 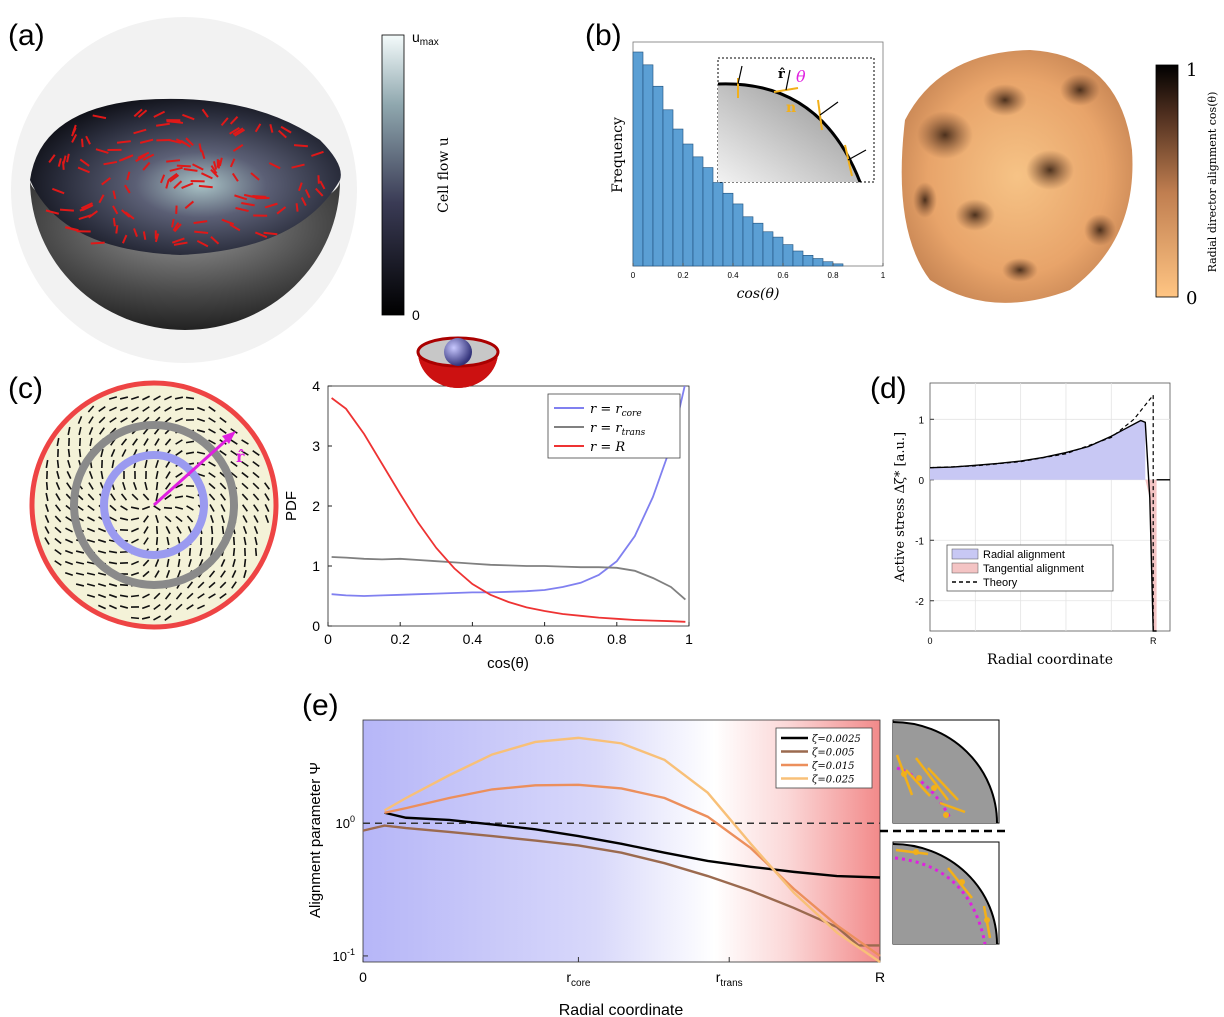 What do you see at coordinates (320, 705) in the screenshot?
I see `panel-letter-e: (e)` at bounding box center [320, 705].